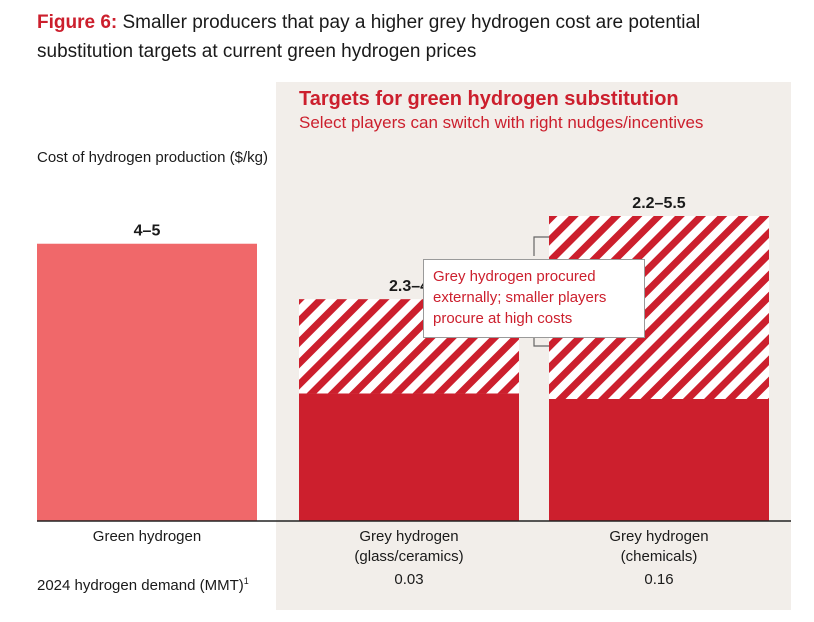  Describe the element at coordinates (152, 157) in the screenshot. I see `y-axis-title: Cost of hydrogen production ($/kg)` at that location.